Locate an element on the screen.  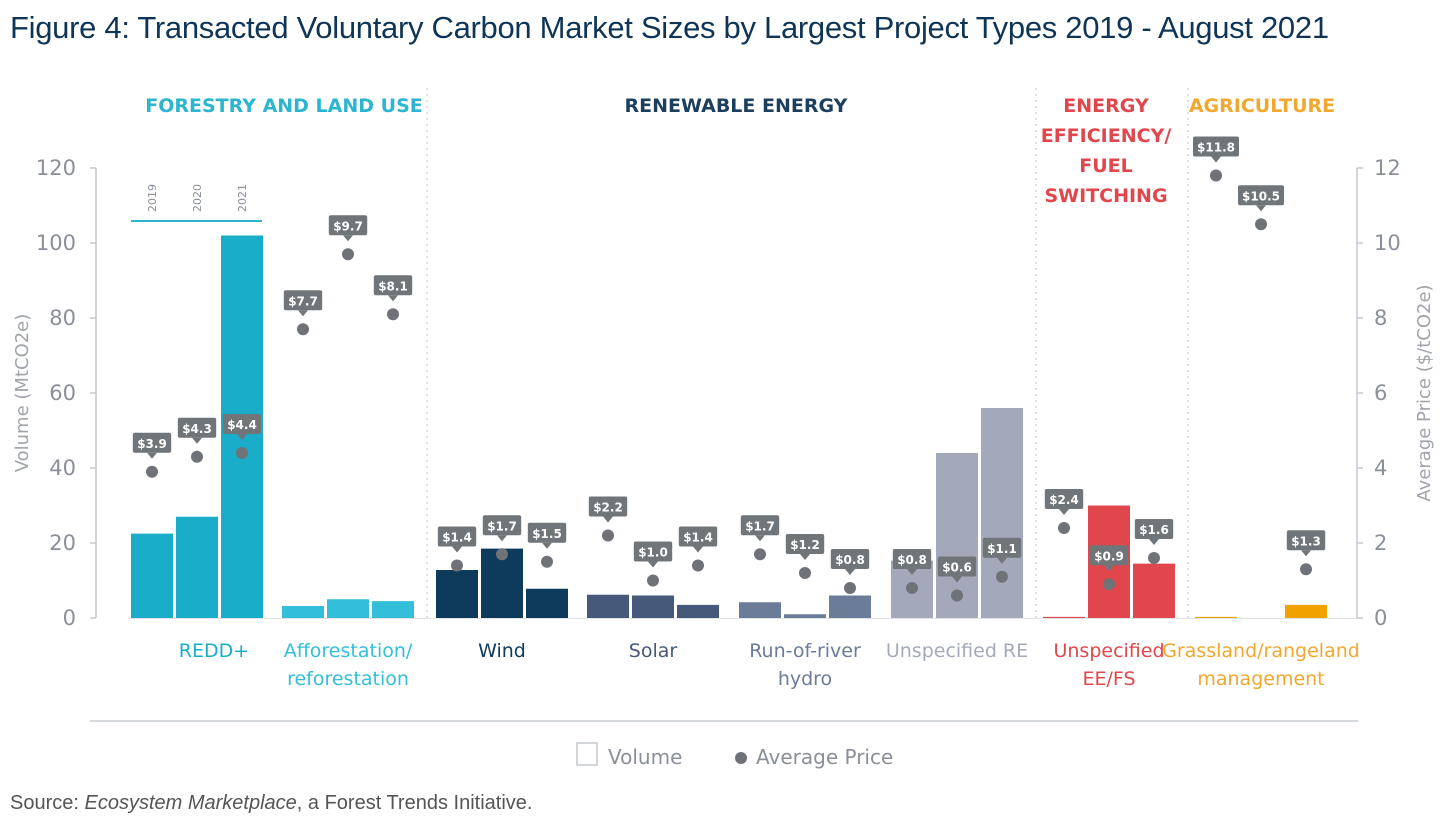
group-label: SWITCHING is located at coordinates (1105, 196).